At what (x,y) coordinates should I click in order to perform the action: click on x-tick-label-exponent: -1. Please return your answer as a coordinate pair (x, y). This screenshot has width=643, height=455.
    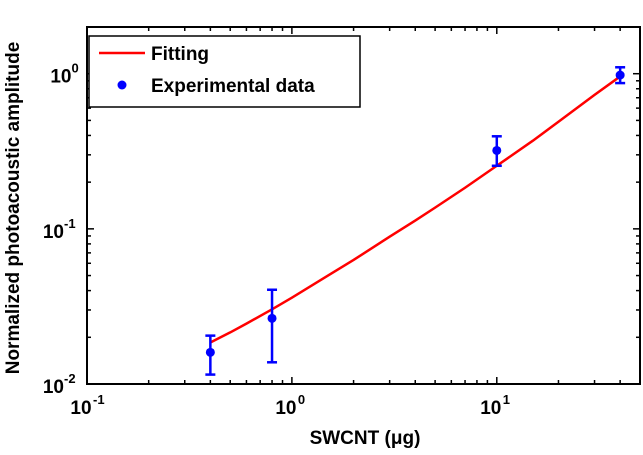
    Looking at the image, I should click on (99, 399).